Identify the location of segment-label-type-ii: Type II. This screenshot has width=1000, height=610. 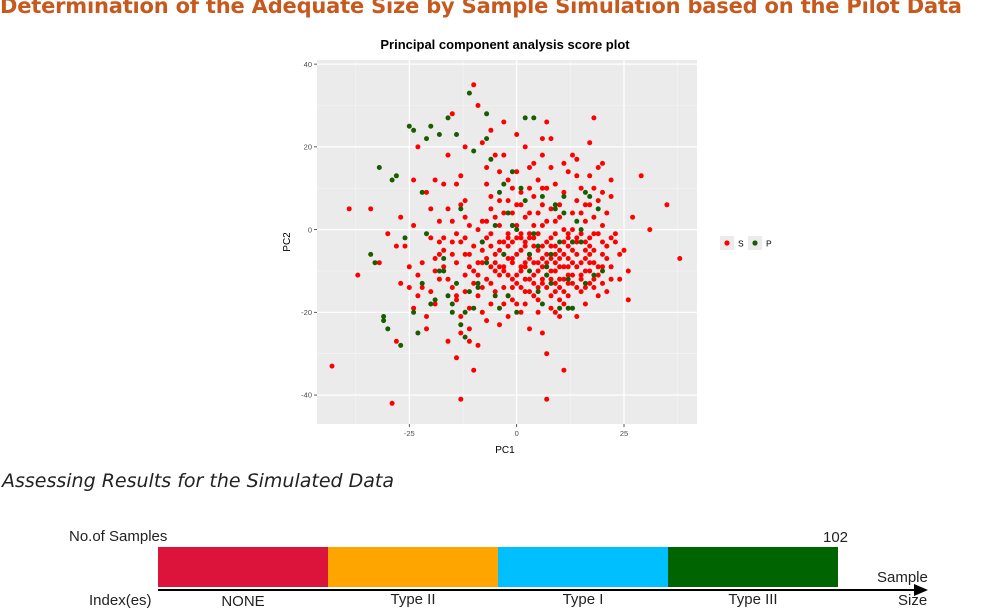
(413, 599).